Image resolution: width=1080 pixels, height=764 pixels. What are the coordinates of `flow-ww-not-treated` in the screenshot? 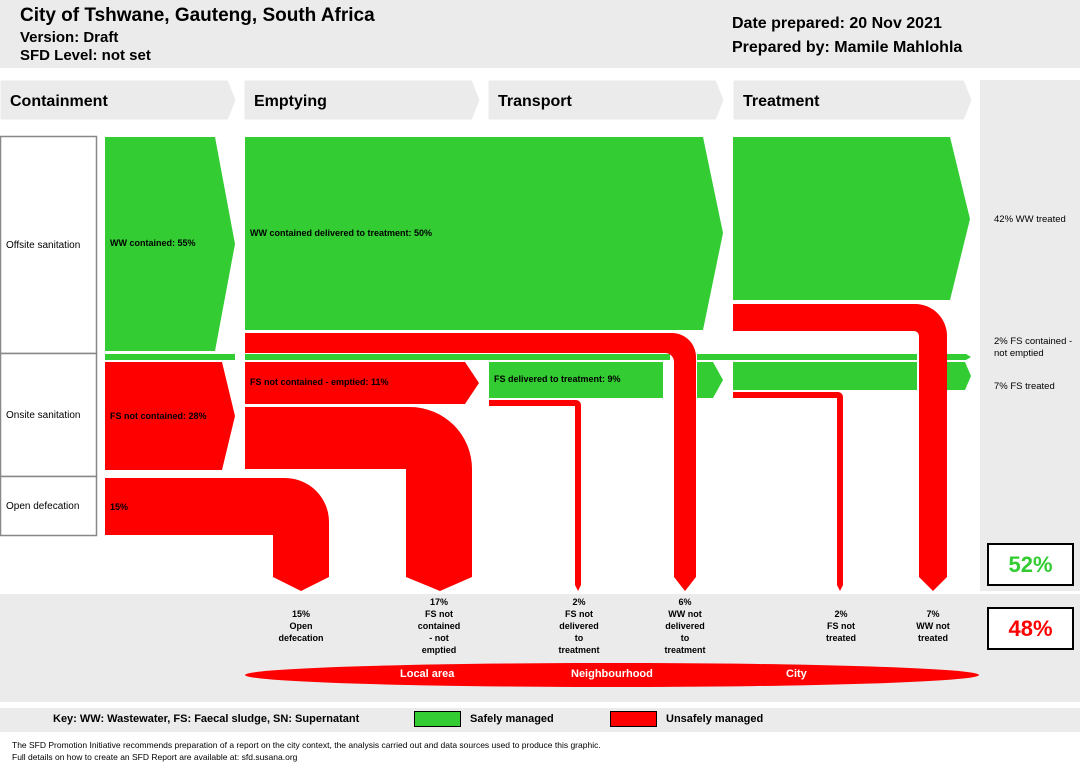 It's located at (840, 447).